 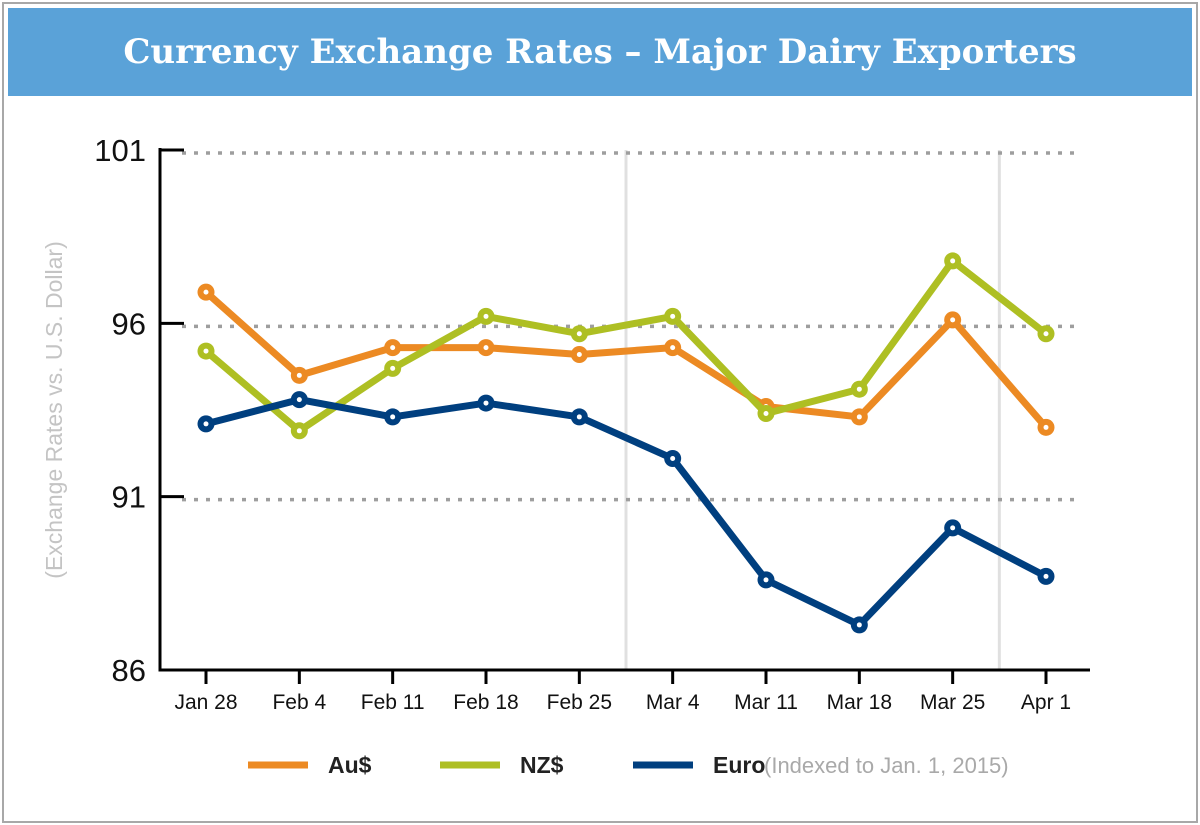 I want to click on x-tick-label: Feb 25, so click(x=579, y=702).